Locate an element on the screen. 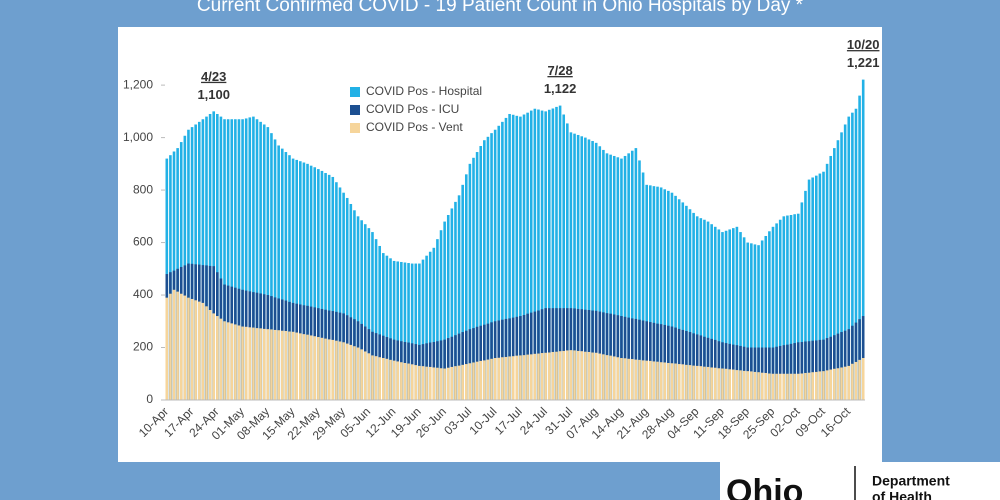  annotation-date: 4/23 is located at coordinates (213, 76).